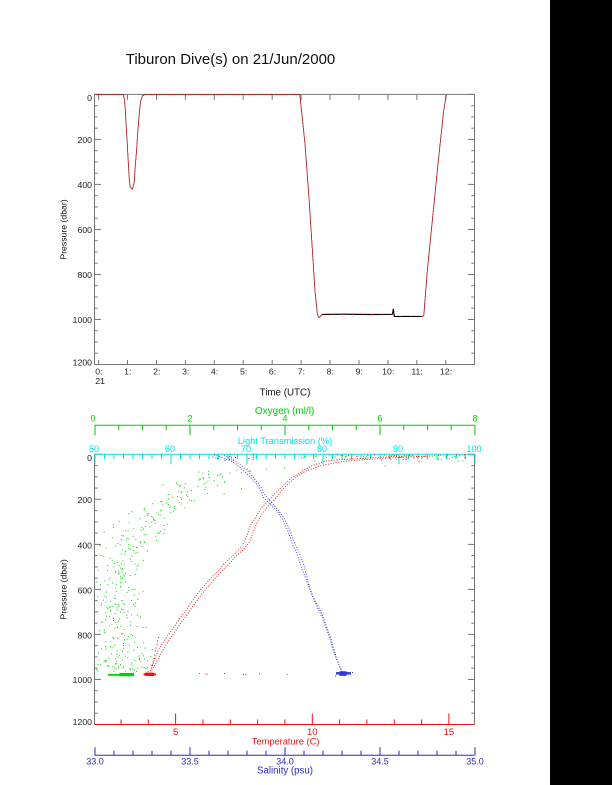 This screenshot has height=785, width=612. Describe the element at coordinates (285, 392) in the screenshot. I see `svg-text: Time (UTC)` at that location.